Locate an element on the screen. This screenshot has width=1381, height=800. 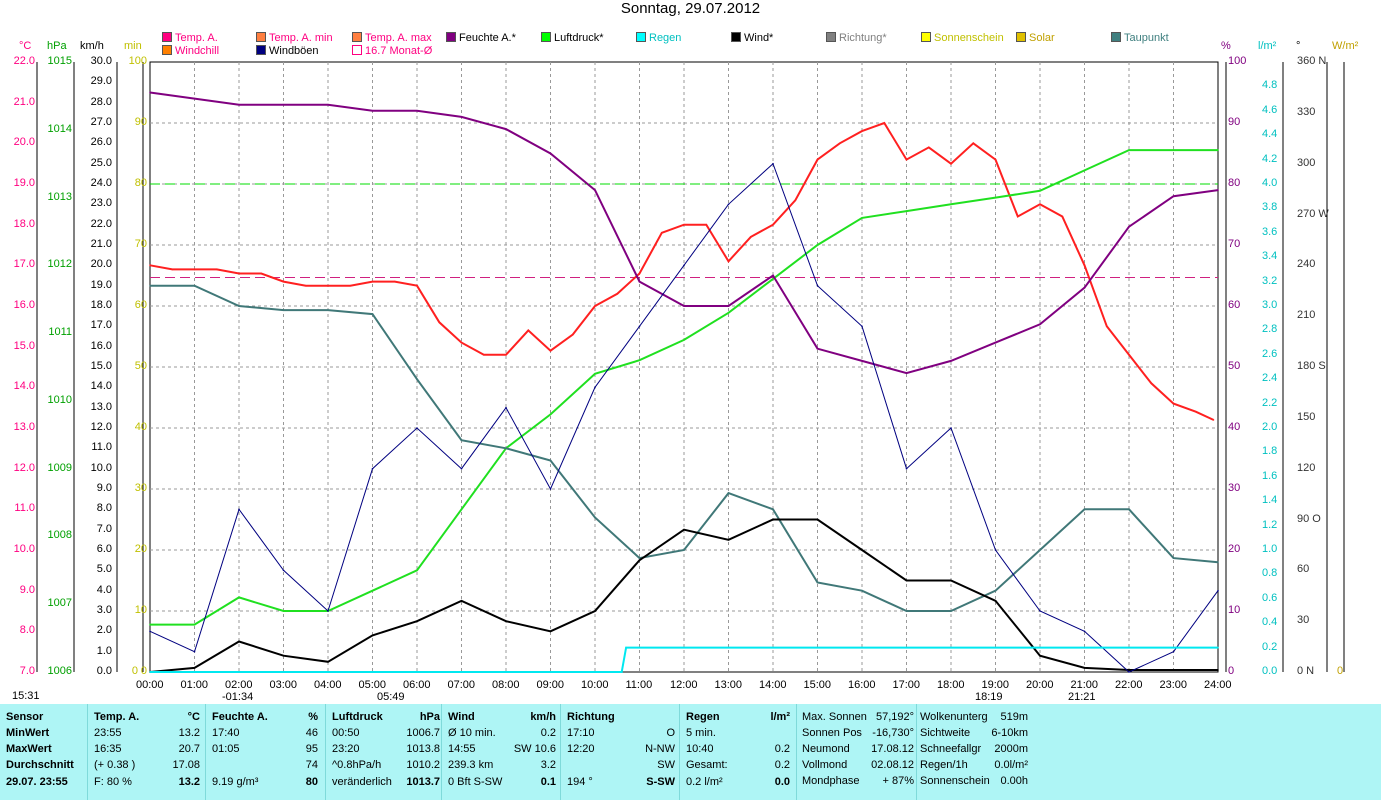
stats-footer-value: 1013.7 is located at coordinates (423, 782).